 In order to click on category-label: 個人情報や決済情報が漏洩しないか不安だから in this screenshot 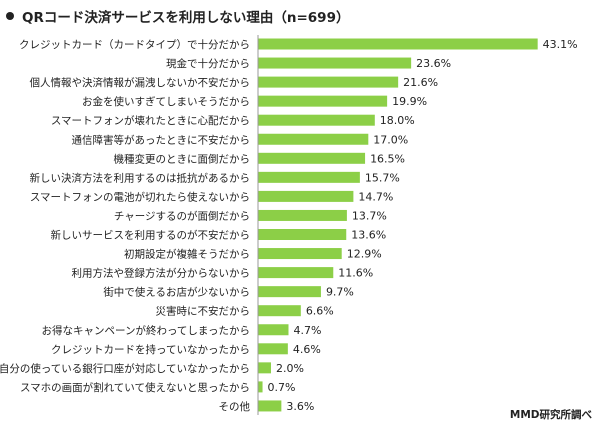, I will do `click(140, 82)`.